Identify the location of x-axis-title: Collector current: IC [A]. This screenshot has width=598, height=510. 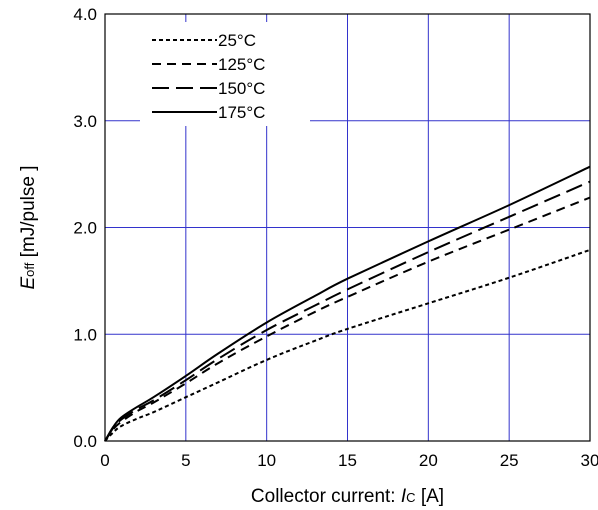
(347, 496).